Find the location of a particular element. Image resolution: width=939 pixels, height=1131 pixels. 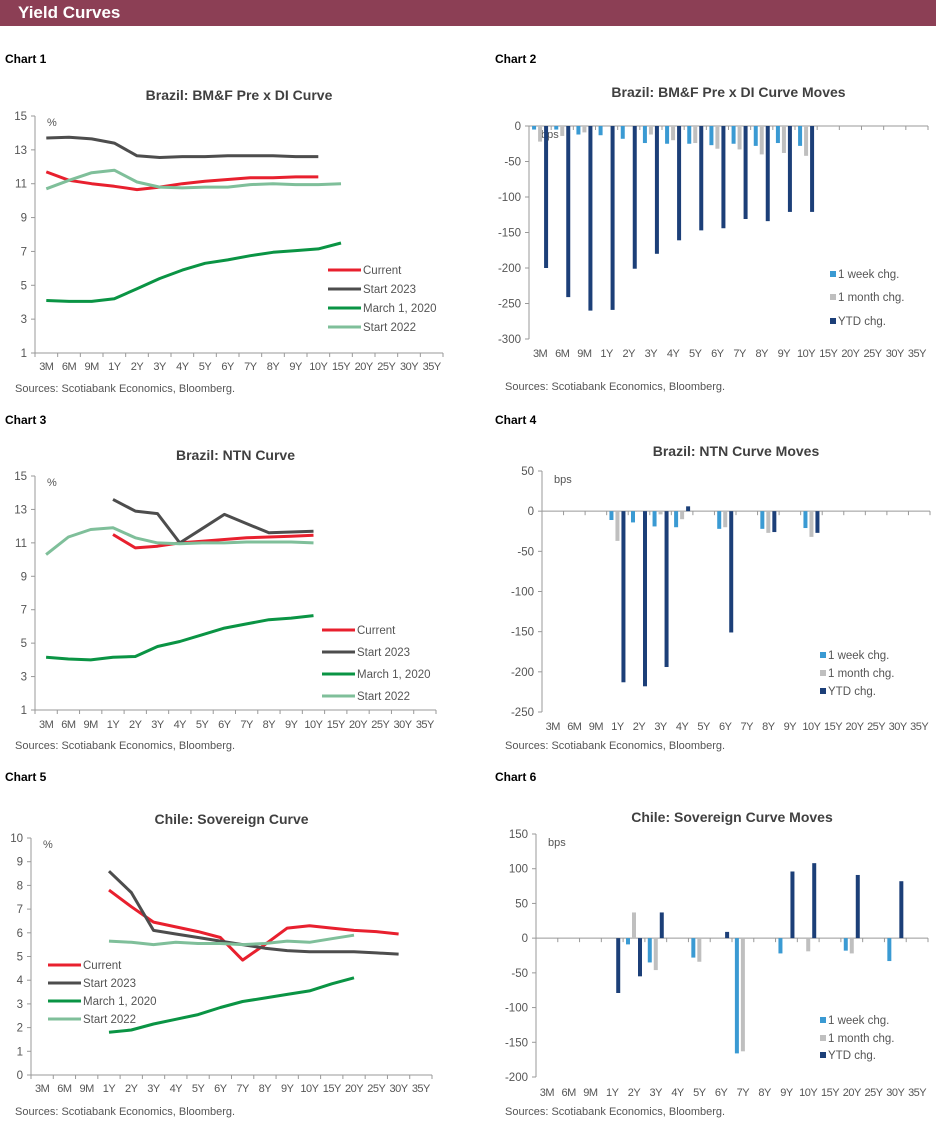

y-tick-label: 9 is located at coordinates (24, 219).